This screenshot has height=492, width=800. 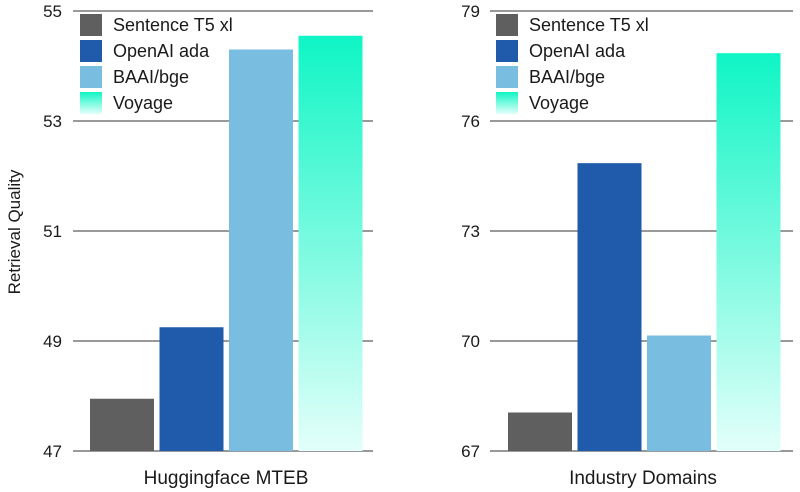 What do you see at coordinates (470, 231) in the screenshot?
I see `y-tick-label: 73` at bounding box center [470, 231].